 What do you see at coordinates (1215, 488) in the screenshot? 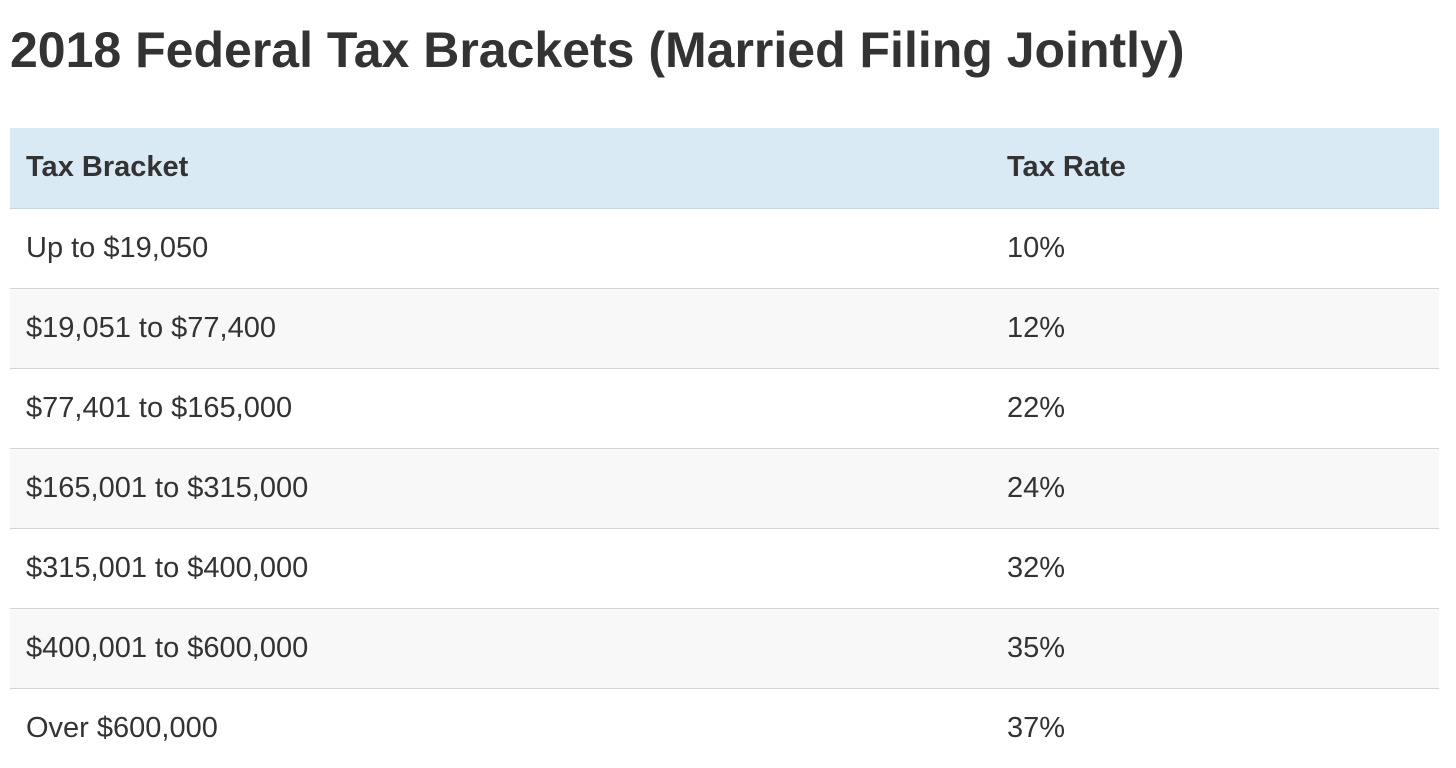
I see `rate-cell: 24%` at bounding box center [1215, 488].